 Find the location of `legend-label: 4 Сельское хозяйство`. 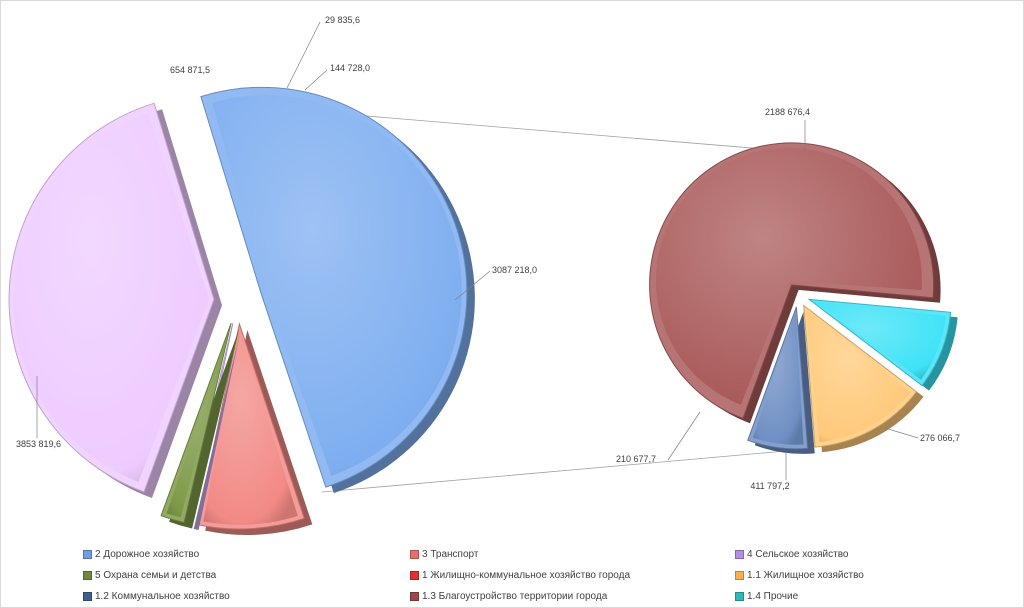

legend-label: 4 Сельское хозяйство is located at coordinates (798, 554).